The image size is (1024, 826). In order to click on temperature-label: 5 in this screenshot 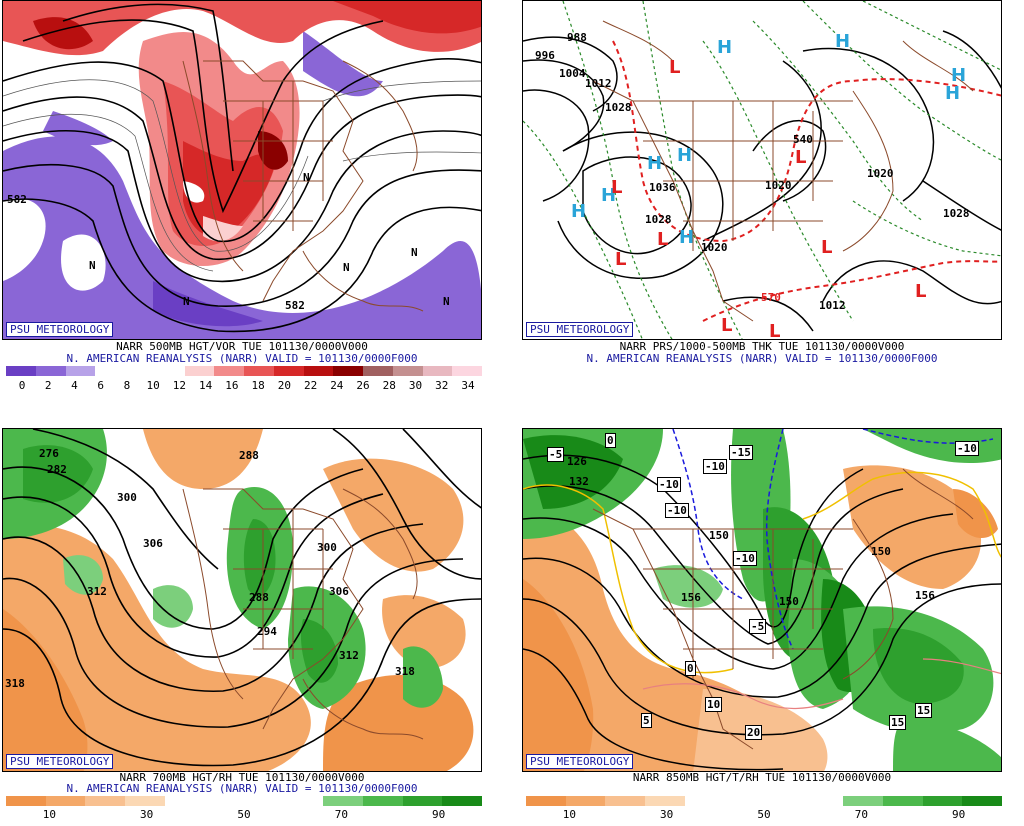, I will do `click(646, 720)`.